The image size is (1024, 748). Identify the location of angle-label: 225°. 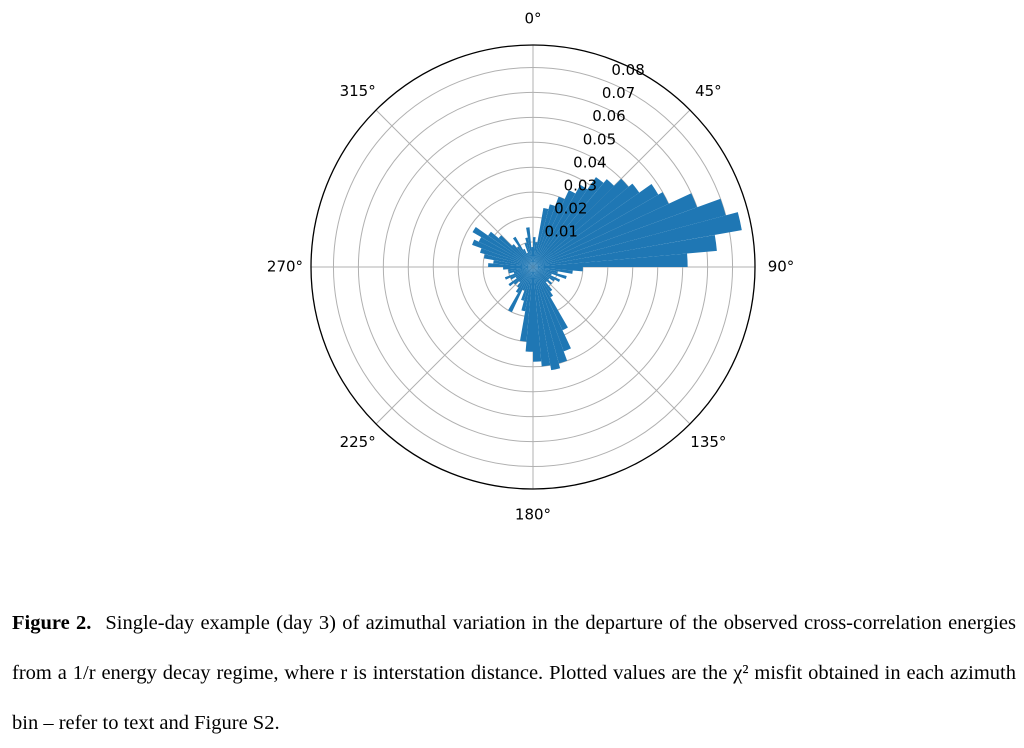
(358, 442).